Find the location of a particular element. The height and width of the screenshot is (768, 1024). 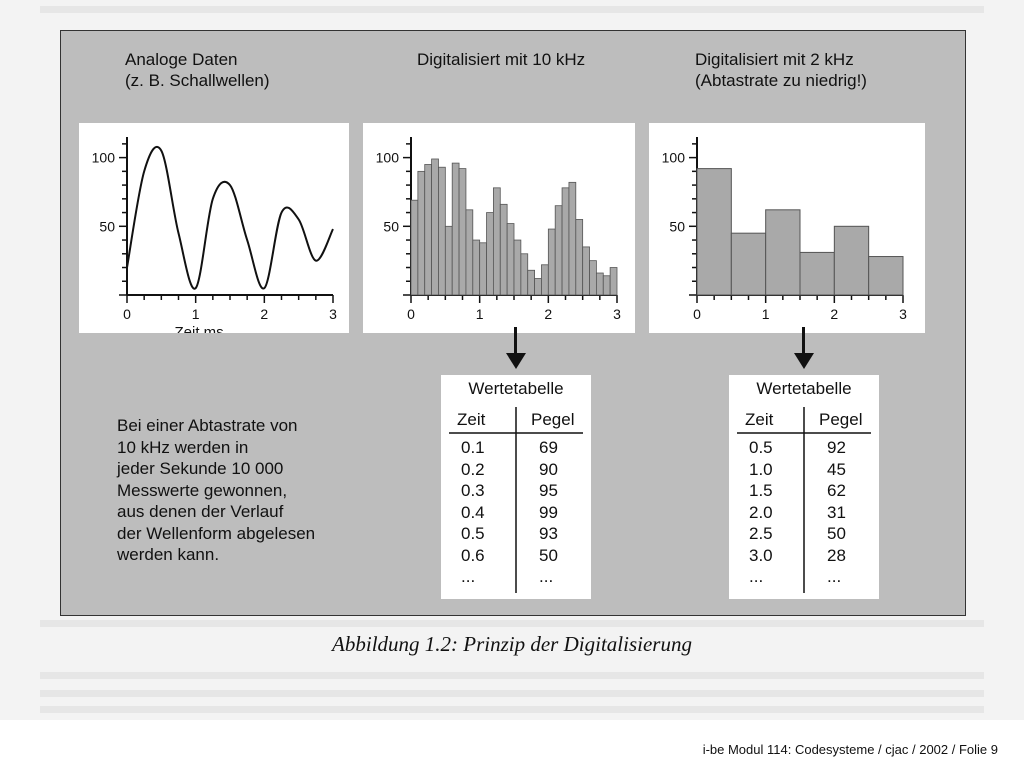

digital10-chart-panel: 0 1 2 3 50 100 is located at coordinates (499, 228).